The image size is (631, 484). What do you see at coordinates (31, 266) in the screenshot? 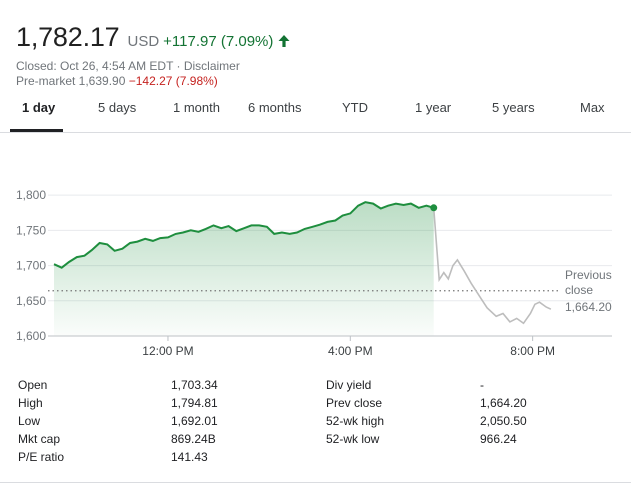
I see `y-tick-label: 1,700` at bounding box center [31, 266].